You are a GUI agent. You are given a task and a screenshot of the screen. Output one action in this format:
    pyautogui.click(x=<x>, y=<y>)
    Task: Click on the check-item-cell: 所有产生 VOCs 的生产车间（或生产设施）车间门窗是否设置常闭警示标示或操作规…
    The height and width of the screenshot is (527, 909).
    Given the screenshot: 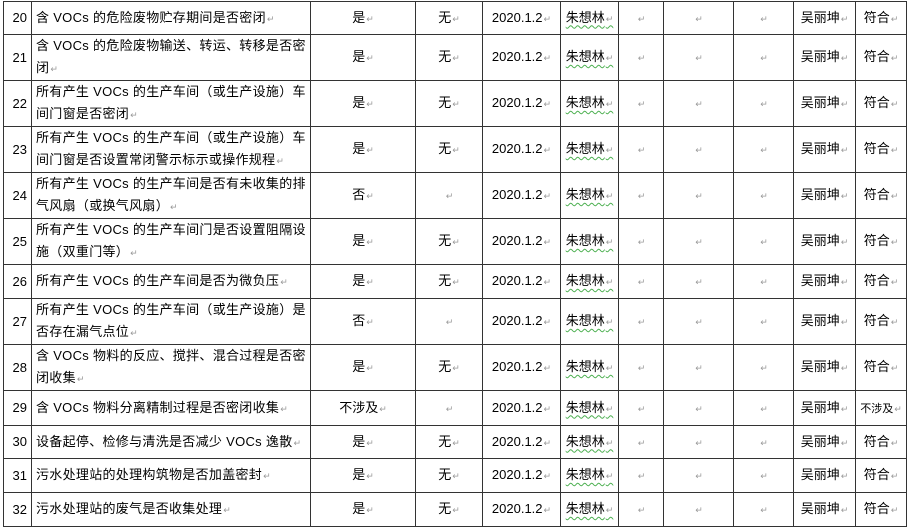 What is the action you would take?
    pyautogui.click(x=171, y=149)
    